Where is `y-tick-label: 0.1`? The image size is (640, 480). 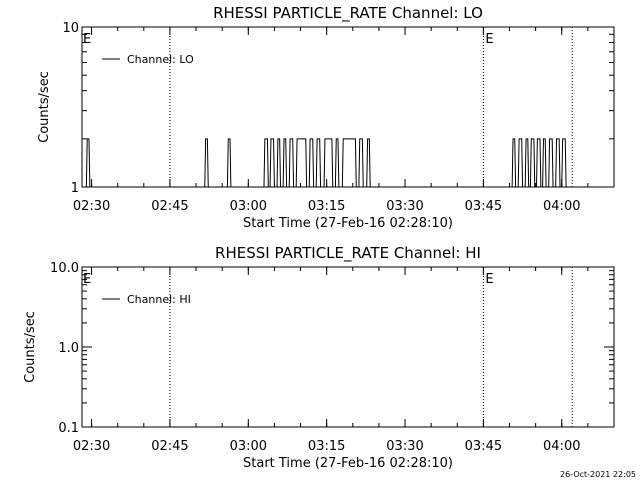 y-tick-label: 0.1 is located at coordinates (68, 428).